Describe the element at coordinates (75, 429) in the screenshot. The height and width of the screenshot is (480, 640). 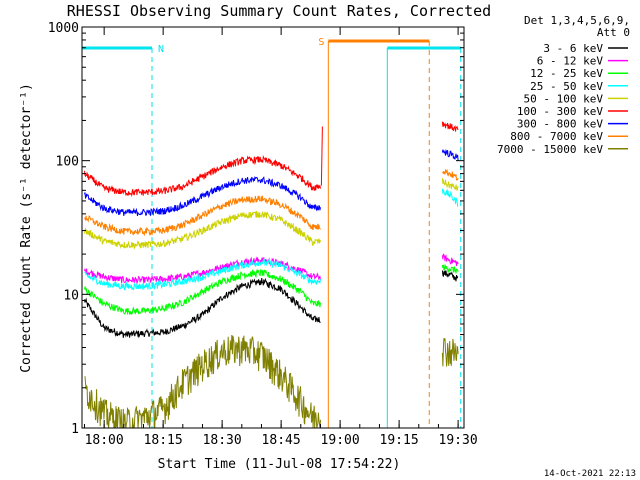
I see `y-tick-label-0: 1` at that location.